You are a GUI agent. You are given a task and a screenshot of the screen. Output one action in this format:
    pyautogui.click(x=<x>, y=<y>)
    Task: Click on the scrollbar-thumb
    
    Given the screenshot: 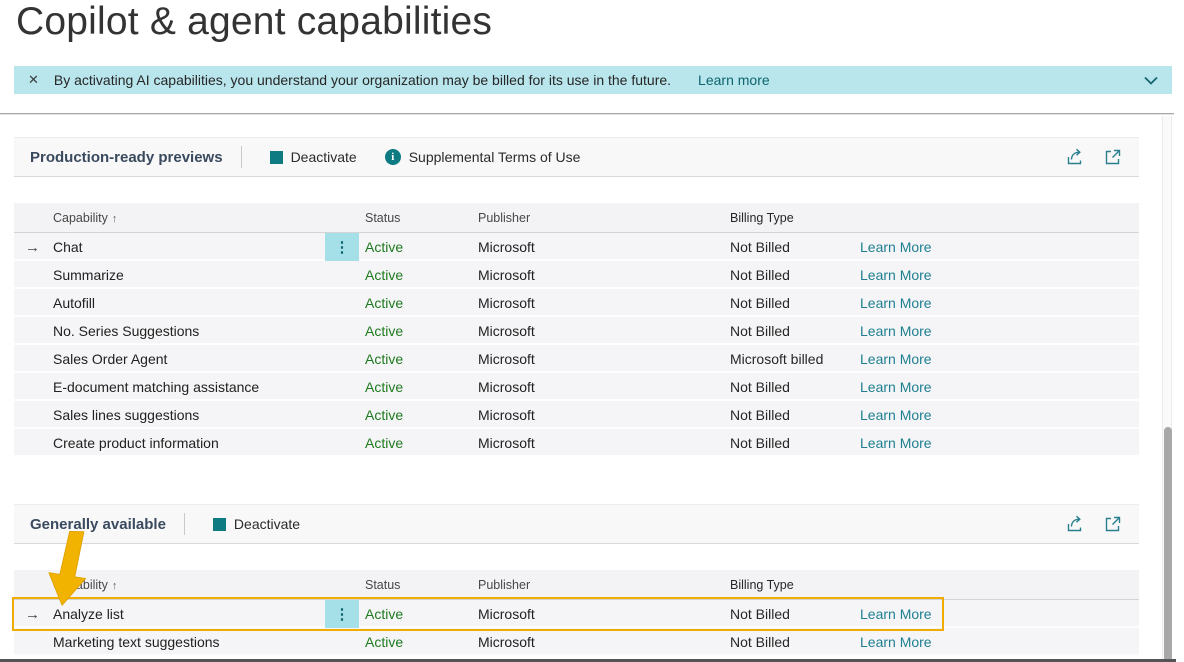 What is the action you would take?
    pyautogui.click(x=1168, y=544)
    